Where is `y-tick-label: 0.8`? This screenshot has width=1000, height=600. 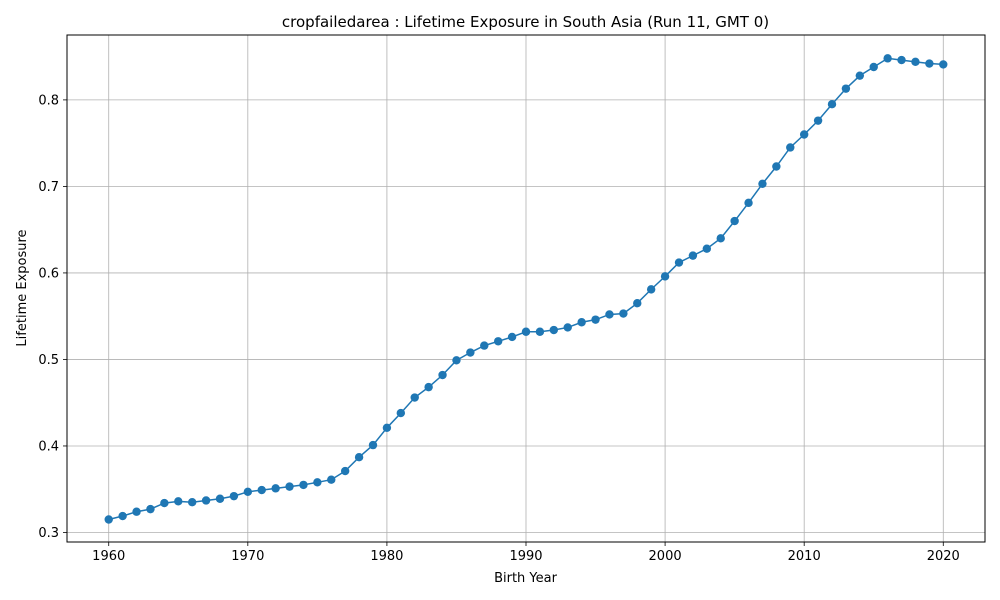
y-tick-label: 0.8 is located at coordinates (48, 100).